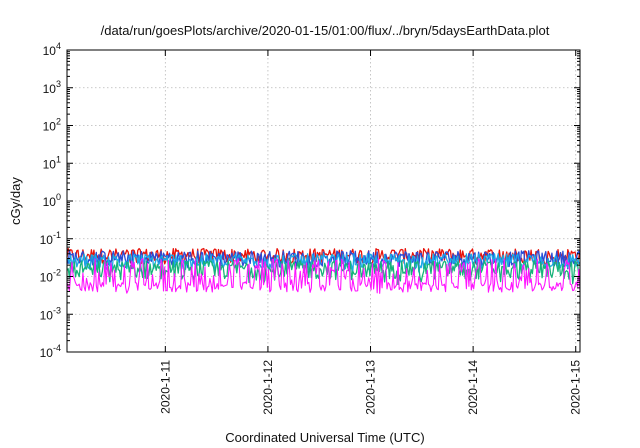 Image resolution: width=640 pixels, height=448 pixels. Describe the element at coordinates (52, 125) in the screenshot. I see `y-tick-label: 10²` at that location.